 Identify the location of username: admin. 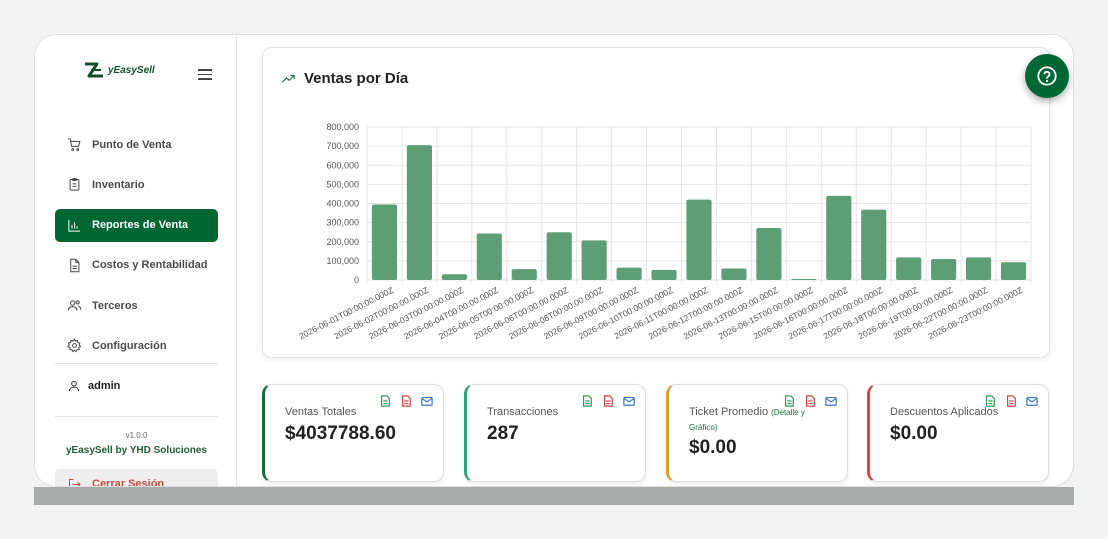
(104, 386).